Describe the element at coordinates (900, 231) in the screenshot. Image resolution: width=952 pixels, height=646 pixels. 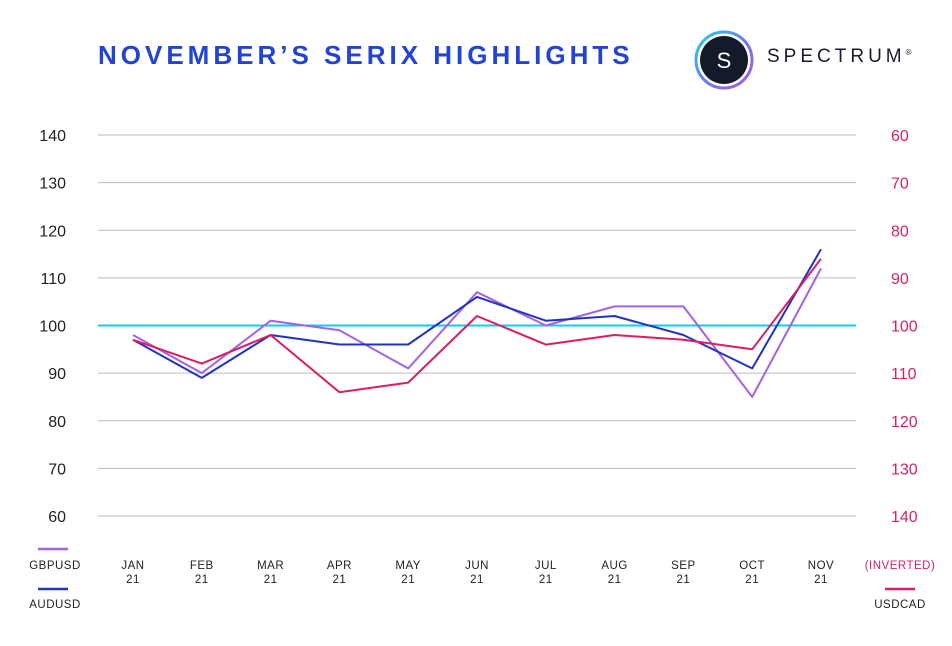
I see `right-tick-label: 80` at that location.